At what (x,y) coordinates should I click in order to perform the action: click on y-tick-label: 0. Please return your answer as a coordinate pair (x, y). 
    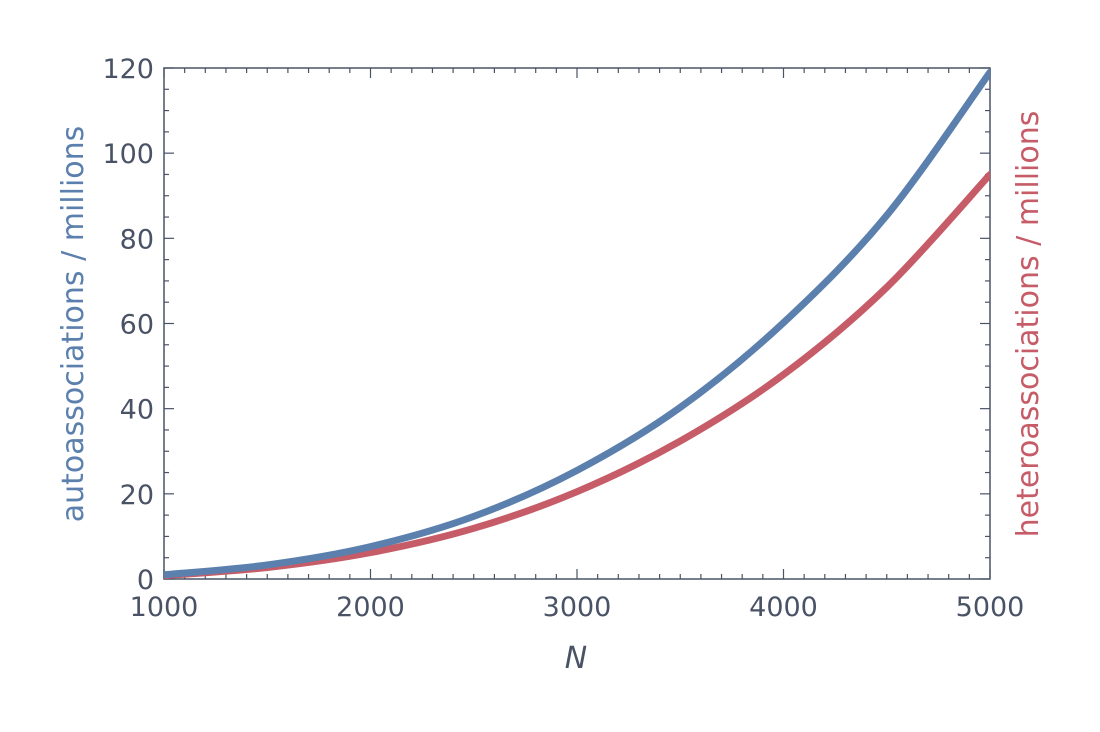
    Looking at the image, I should click on (145, 580).